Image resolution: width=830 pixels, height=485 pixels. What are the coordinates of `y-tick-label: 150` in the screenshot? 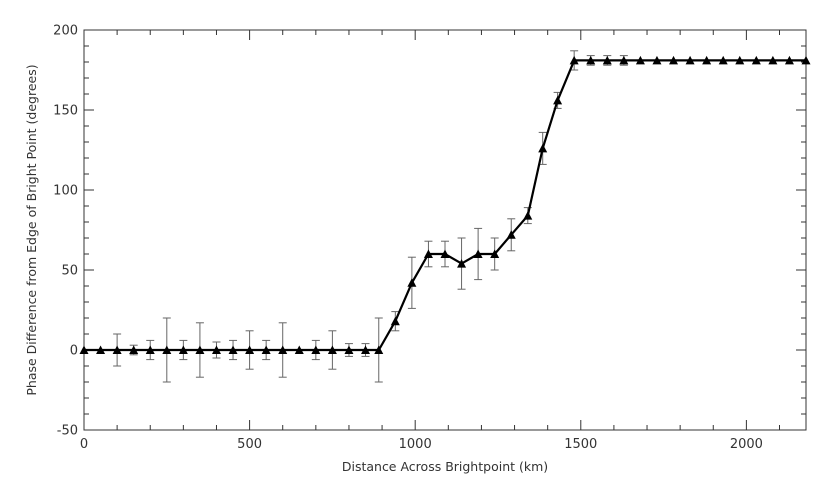 It's located at (65, 111).